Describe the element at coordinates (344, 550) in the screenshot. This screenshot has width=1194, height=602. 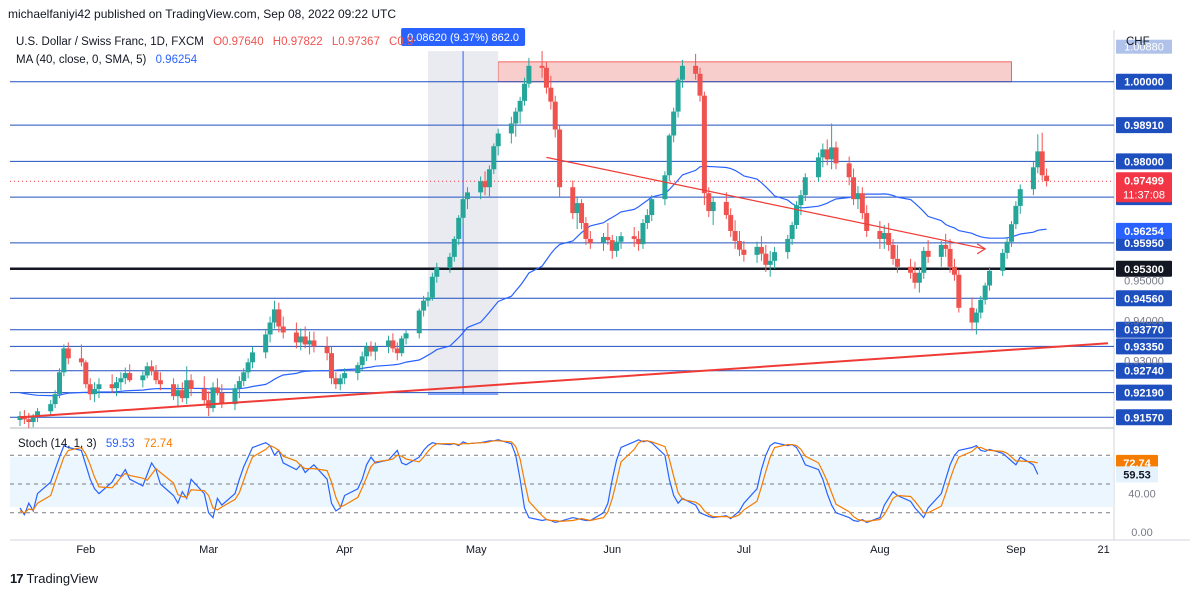
I see `time-tick-label: Apr` at that location.